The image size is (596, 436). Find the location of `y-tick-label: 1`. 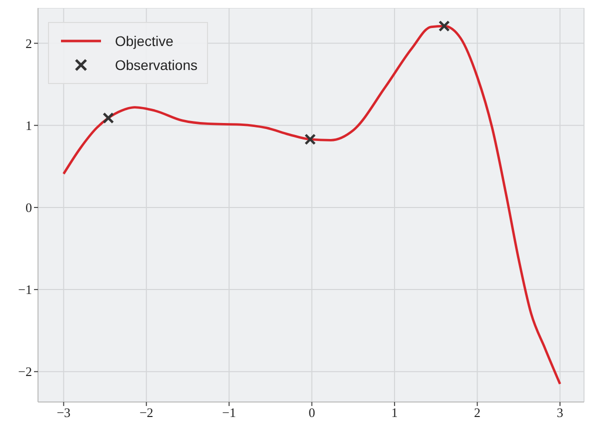

y-tick-label: 1 is located at coordinates (29, 125).